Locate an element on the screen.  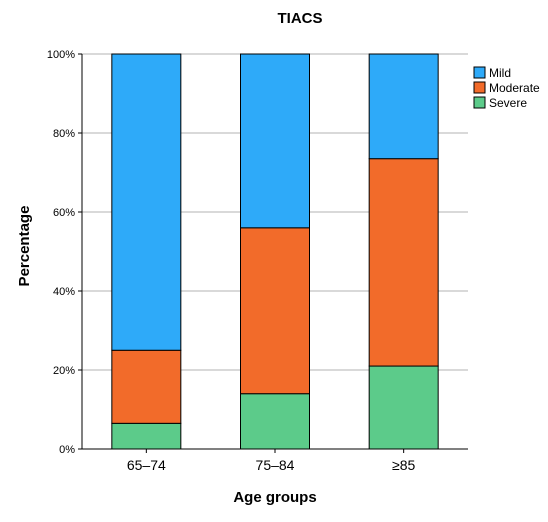
y-tick-labels: 0% 20% 40% 60% 80% 100% is located at coordinates (61, 252).